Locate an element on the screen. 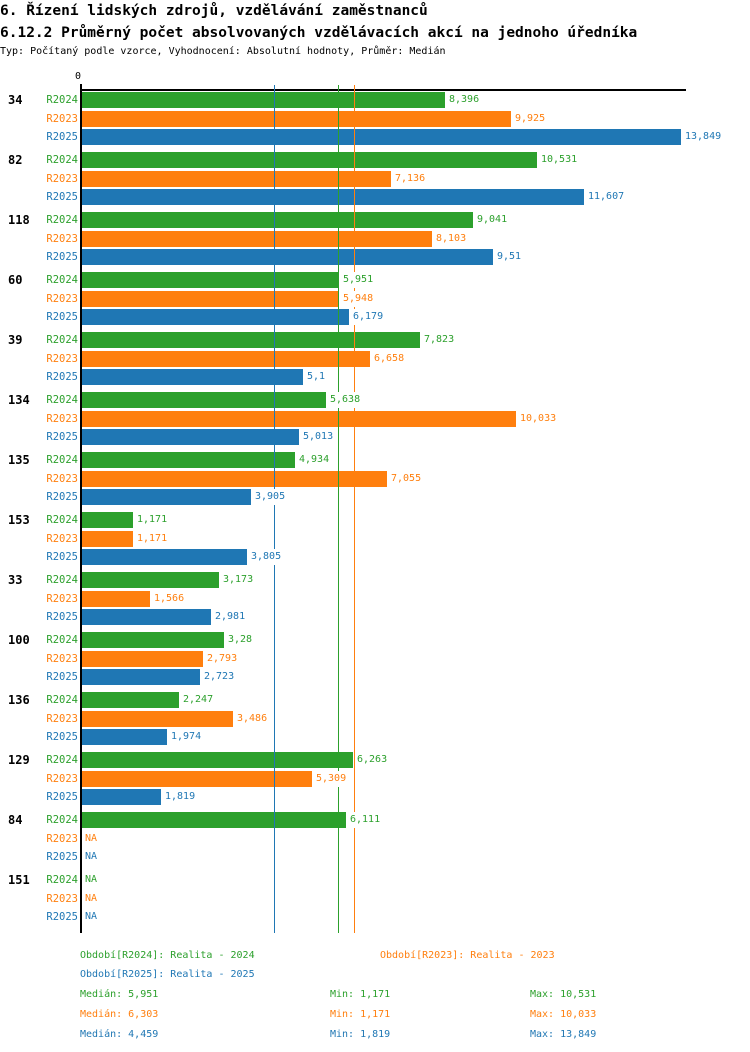 The width and height of the screenshot is (750, 1052). bar-value-label: 9,925 is located at coordinates (530, 119).